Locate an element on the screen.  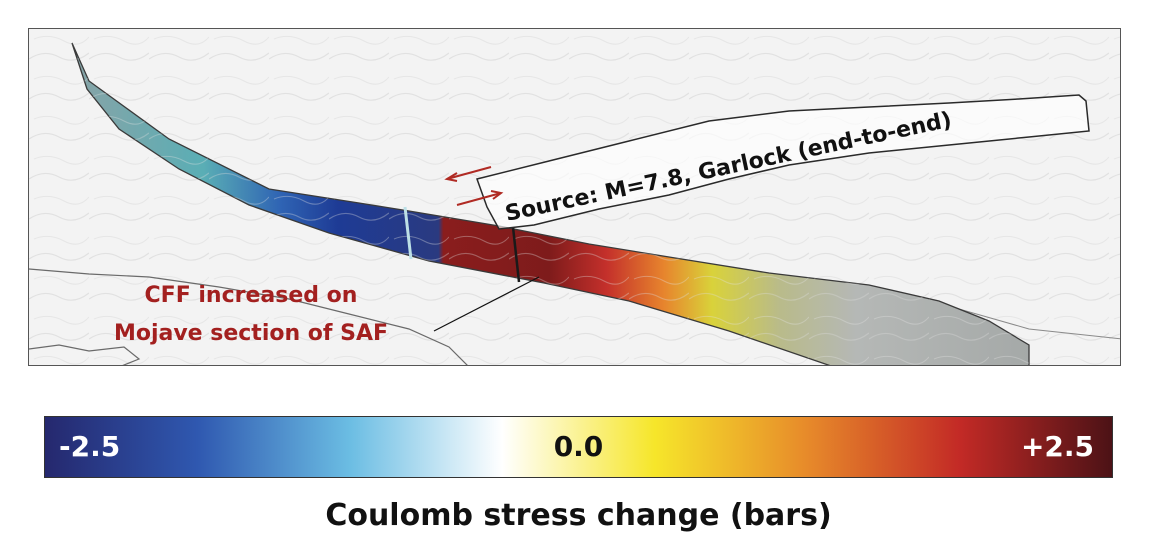
colorbar-gradient is located at coordinates (578, 447).